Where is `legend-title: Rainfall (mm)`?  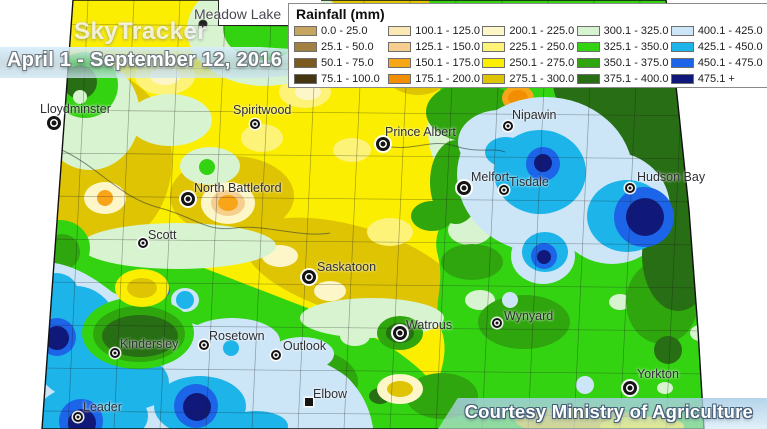 legend-title: Rainfall (mm) is located at coordinates (340, 14).